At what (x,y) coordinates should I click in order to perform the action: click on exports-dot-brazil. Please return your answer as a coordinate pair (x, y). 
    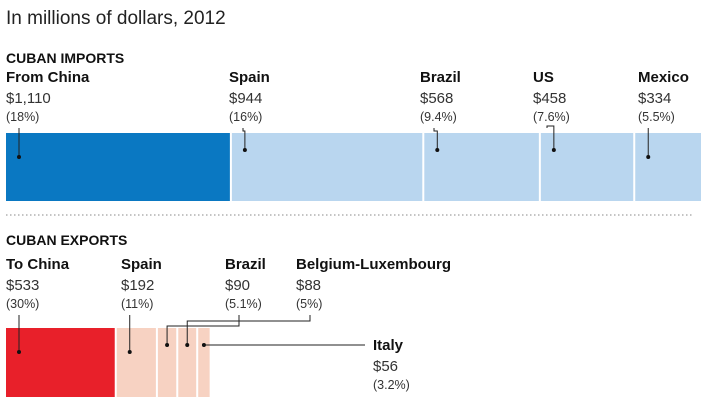
    Looking at the image, I should click on (167, 345).